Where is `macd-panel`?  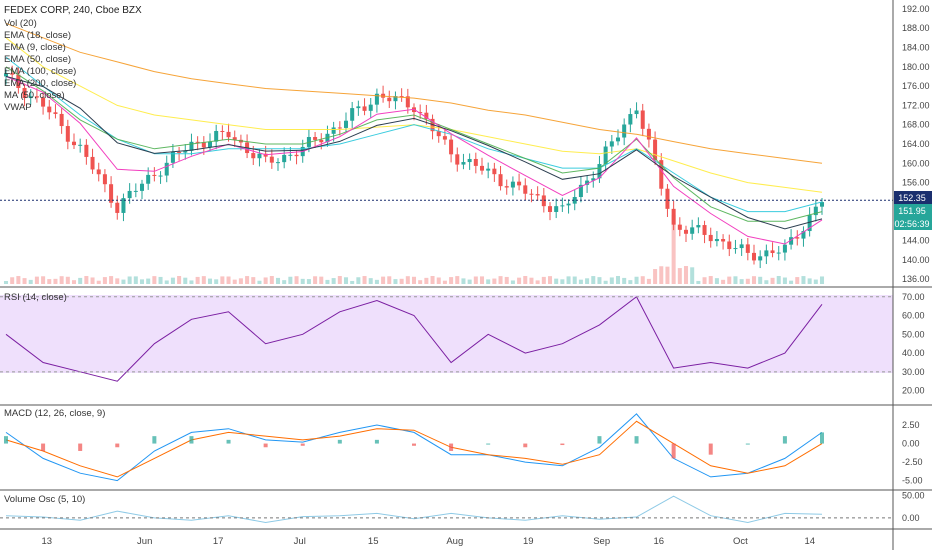 macd-panel is located at coordinates (414, 447).